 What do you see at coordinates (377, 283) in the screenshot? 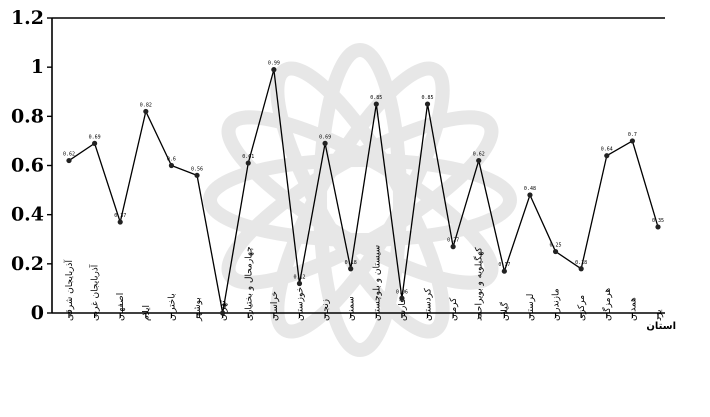
I see `x-tick-label: سیستان و بلوچستان` at bounding box center [377, 283].